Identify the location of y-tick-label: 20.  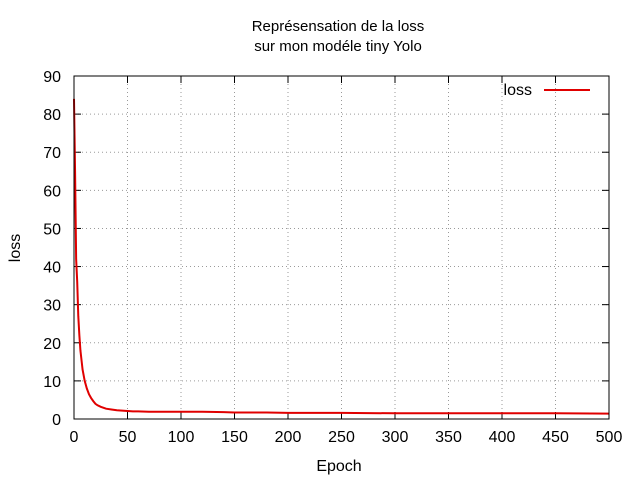
(52, 344).